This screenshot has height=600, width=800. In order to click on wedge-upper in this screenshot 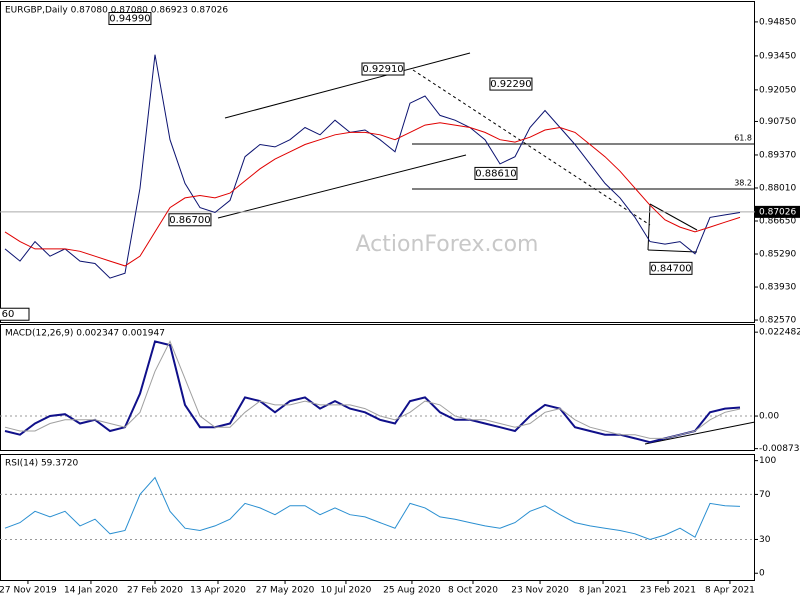, I will do `click(673, 217)`.